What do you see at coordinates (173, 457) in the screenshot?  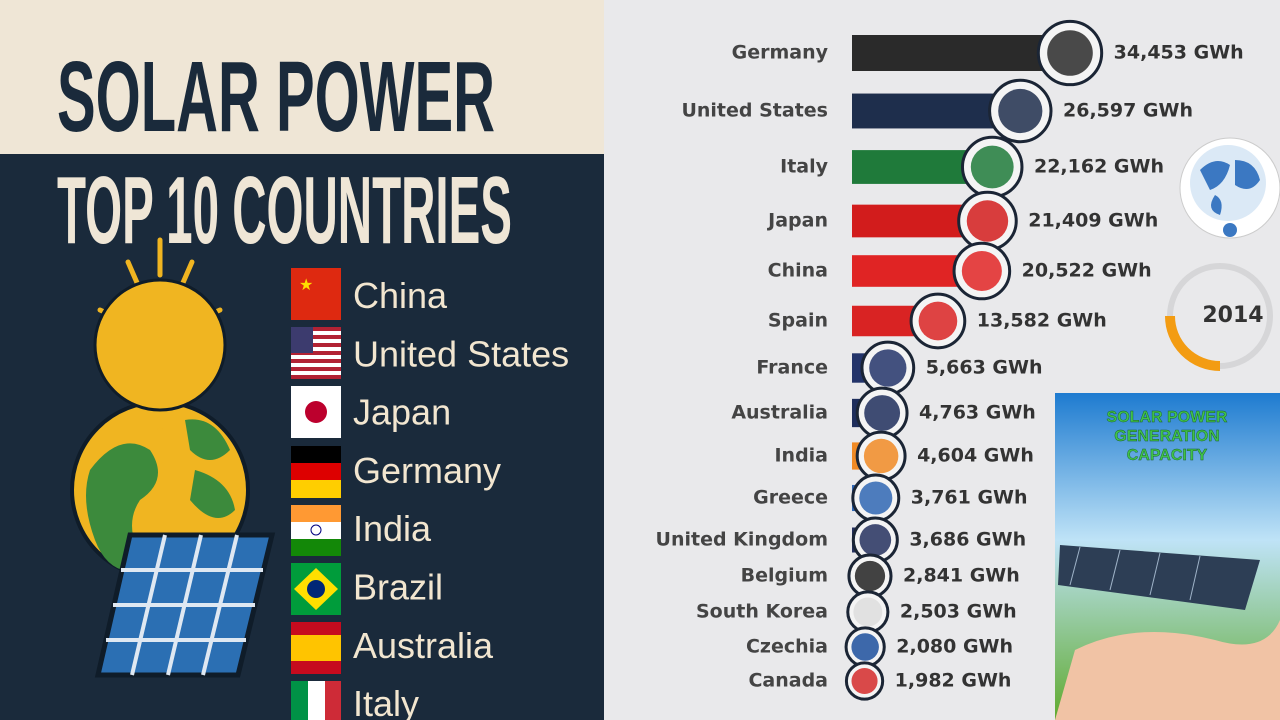 I see `illustration` at bounding box center [173, 457].